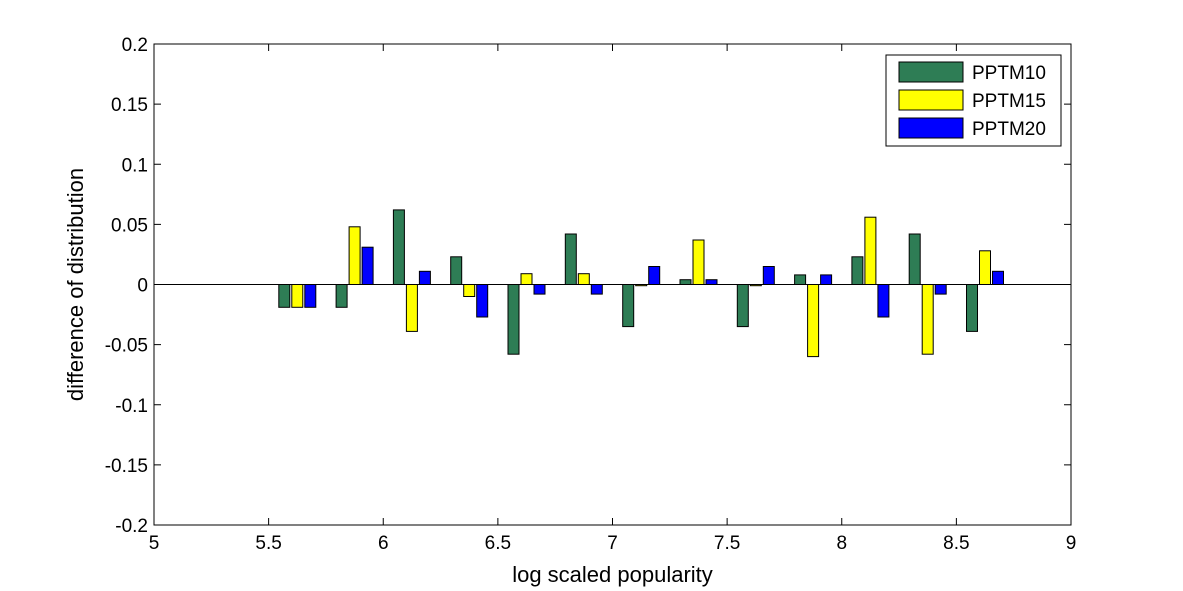 The image size is (1183, 591). Describe the element at coordinates (612, 574) in the screenshot. I see `x-axis-title: log scaled popularity` at that location.